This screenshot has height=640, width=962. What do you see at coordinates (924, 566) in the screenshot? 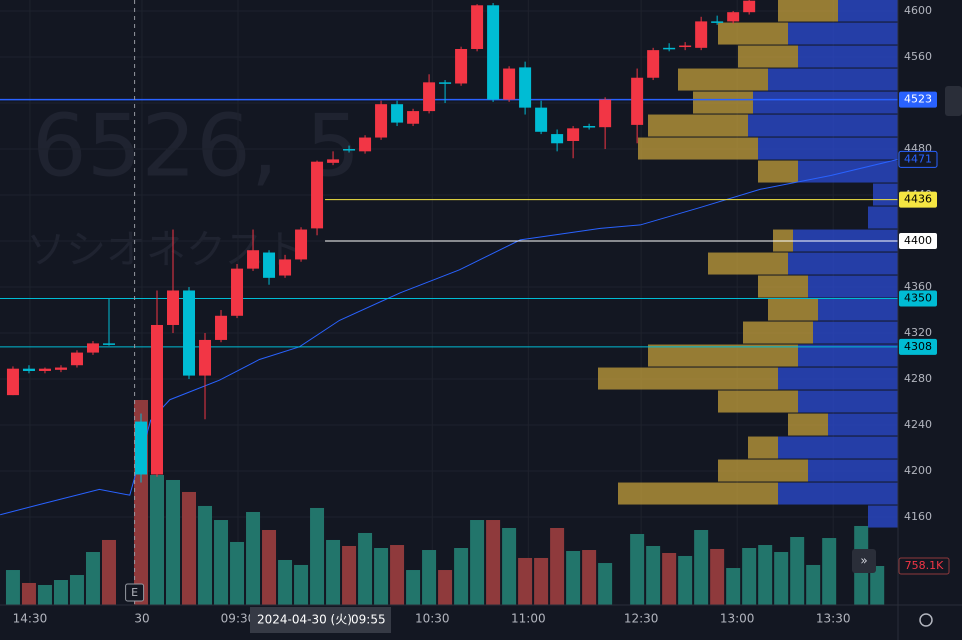
I see `volume-label-box` at bounding box center [924, 566].